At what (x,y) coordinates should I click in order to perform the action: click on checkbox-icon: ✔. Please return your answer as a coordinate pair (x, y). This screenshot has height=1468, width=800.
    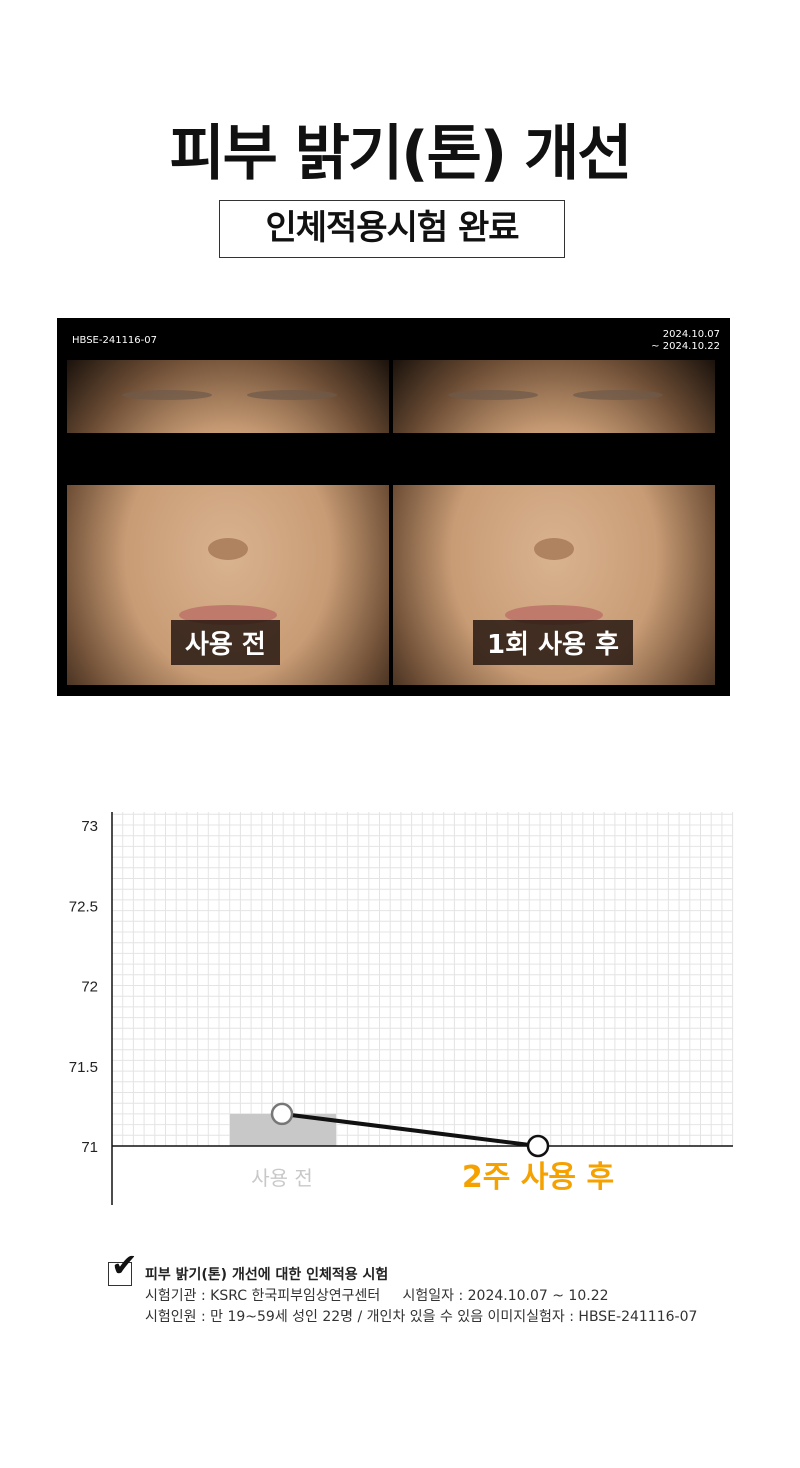
    Looking at the image, I should click on (123, 1267).